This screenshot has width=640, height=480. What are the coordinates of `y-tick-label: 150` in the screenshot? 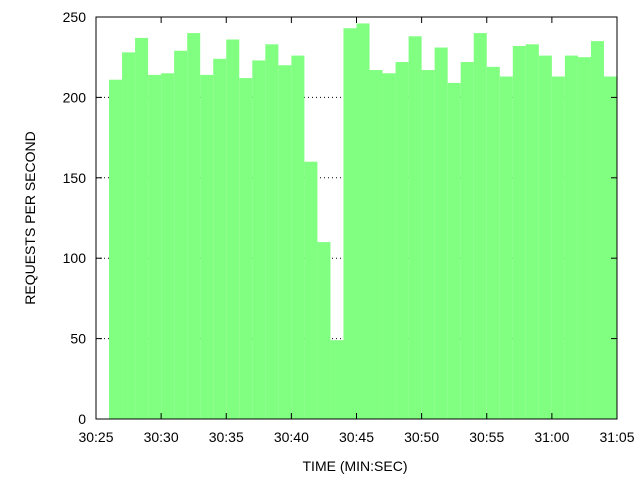 It's located at (75, 178).